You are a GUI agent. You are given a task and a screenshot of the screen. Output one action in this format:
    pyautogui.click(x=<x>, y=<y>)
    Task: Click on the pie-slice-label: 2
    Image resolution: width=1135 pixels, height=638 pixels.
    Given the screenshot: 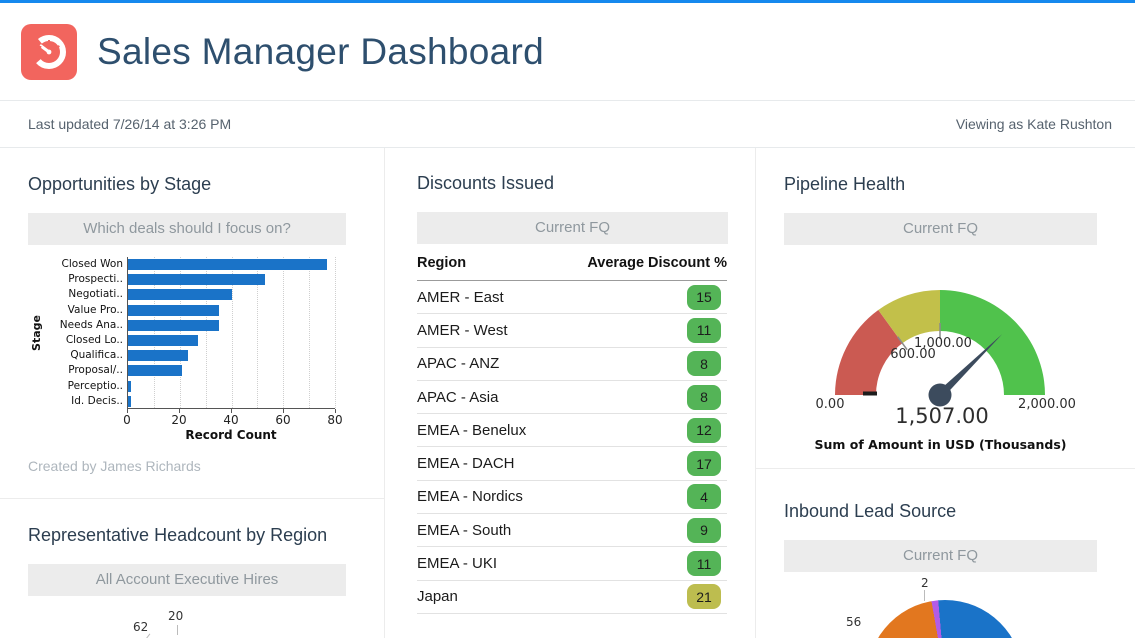 What is the action you would take?
    pyautogui.click(x=925, y=583)
    